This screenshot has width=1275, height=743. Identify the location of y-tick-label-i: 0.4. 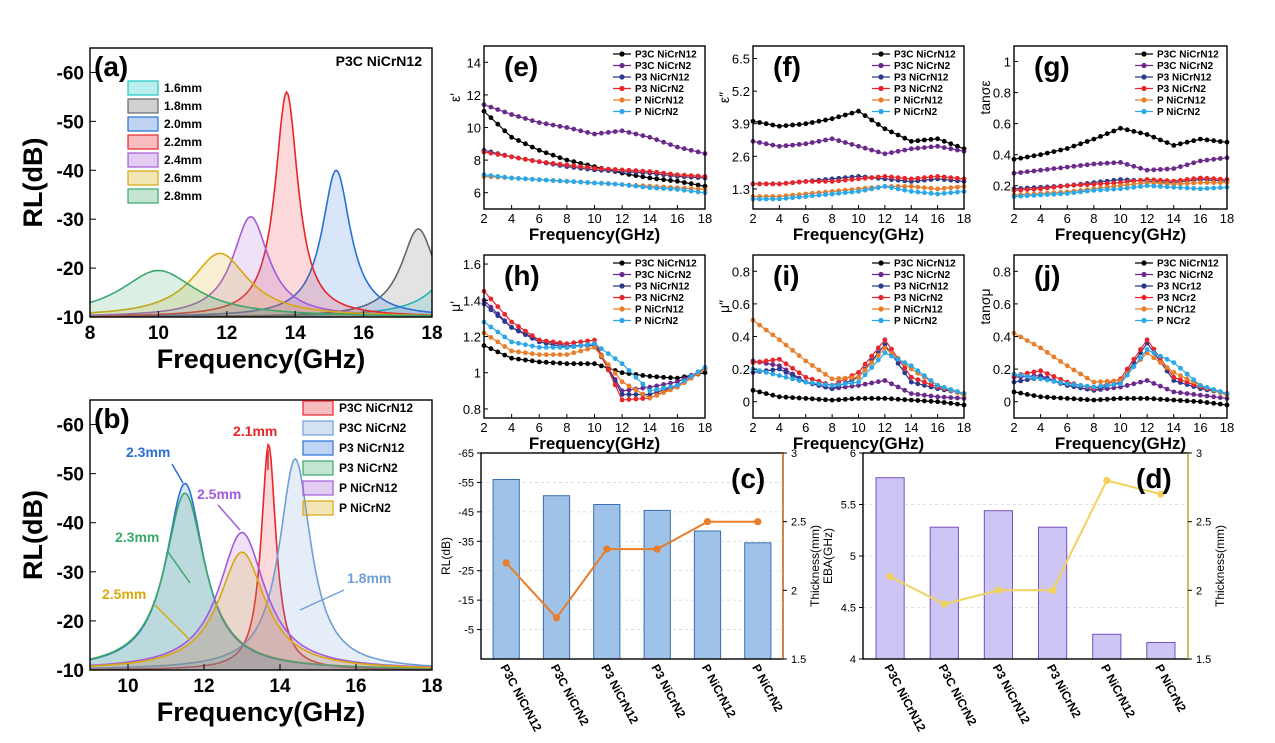
(741, 337).